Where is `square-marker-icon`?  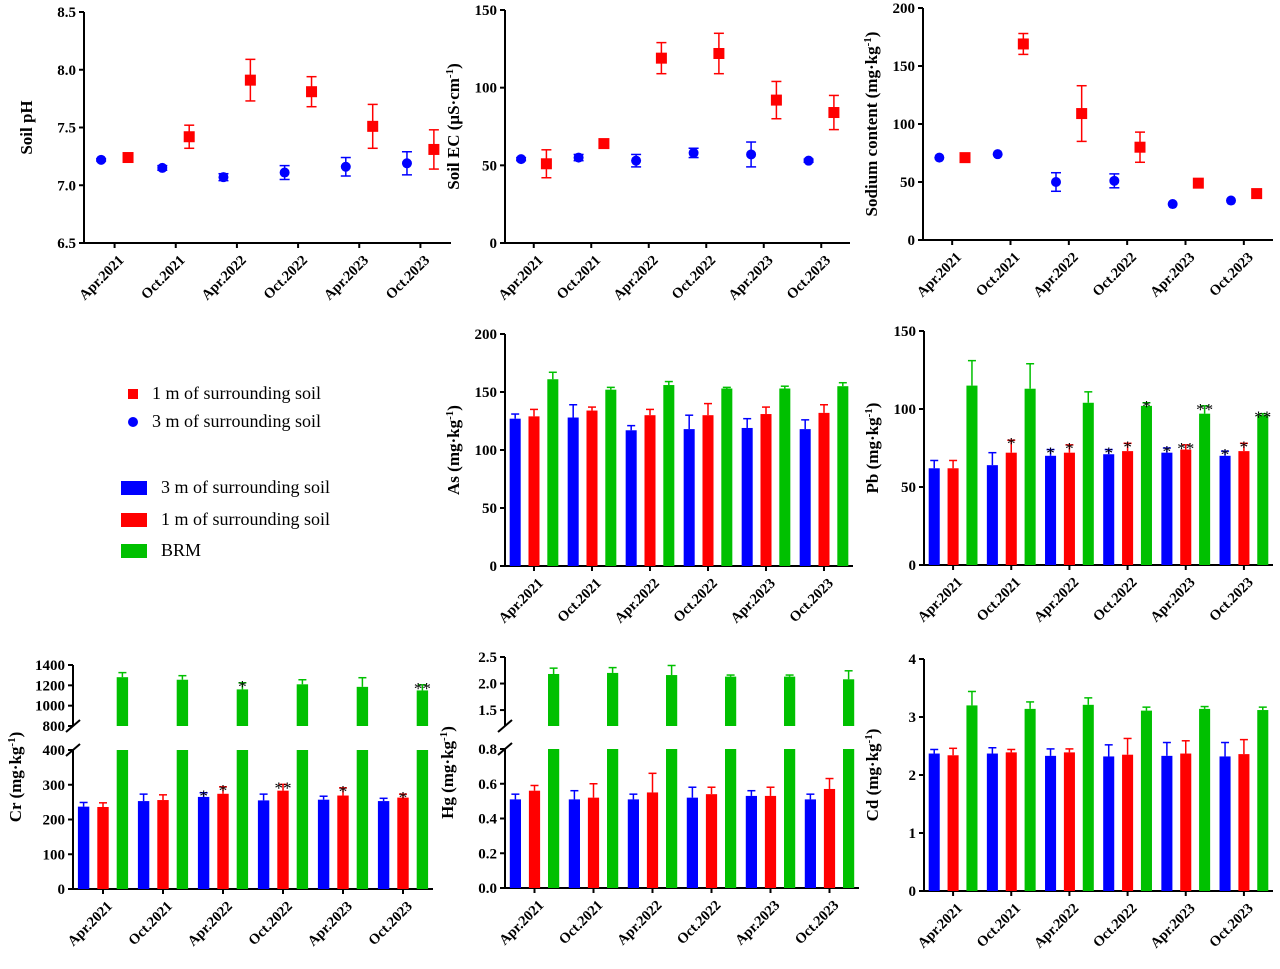
square-marker-icon is located at coordinates (133, 393).